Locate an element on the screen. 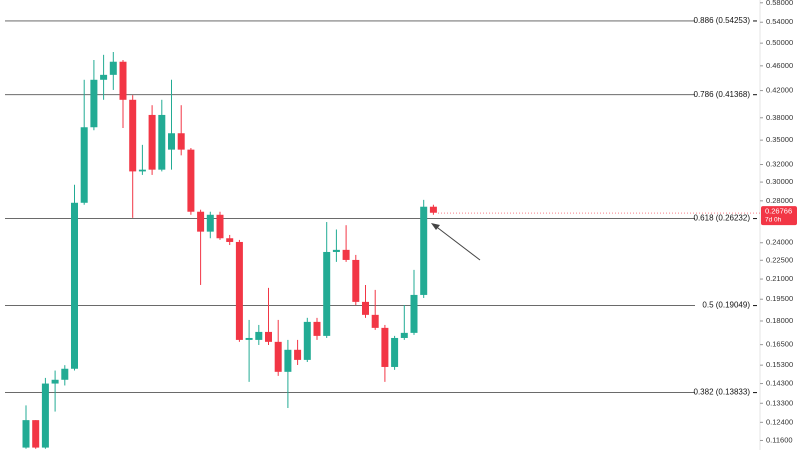 The width and height of the screenshot is (800, 450). y-tick-label: 0.16500 is located at coordinates (779, 344).